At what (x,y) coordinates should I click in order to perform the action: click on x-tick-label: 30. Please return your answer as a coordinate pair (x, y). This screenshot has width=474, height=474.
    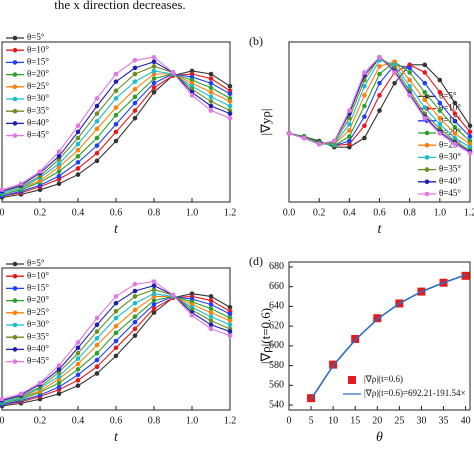
    Looking at the image, I should click on (421, 420).